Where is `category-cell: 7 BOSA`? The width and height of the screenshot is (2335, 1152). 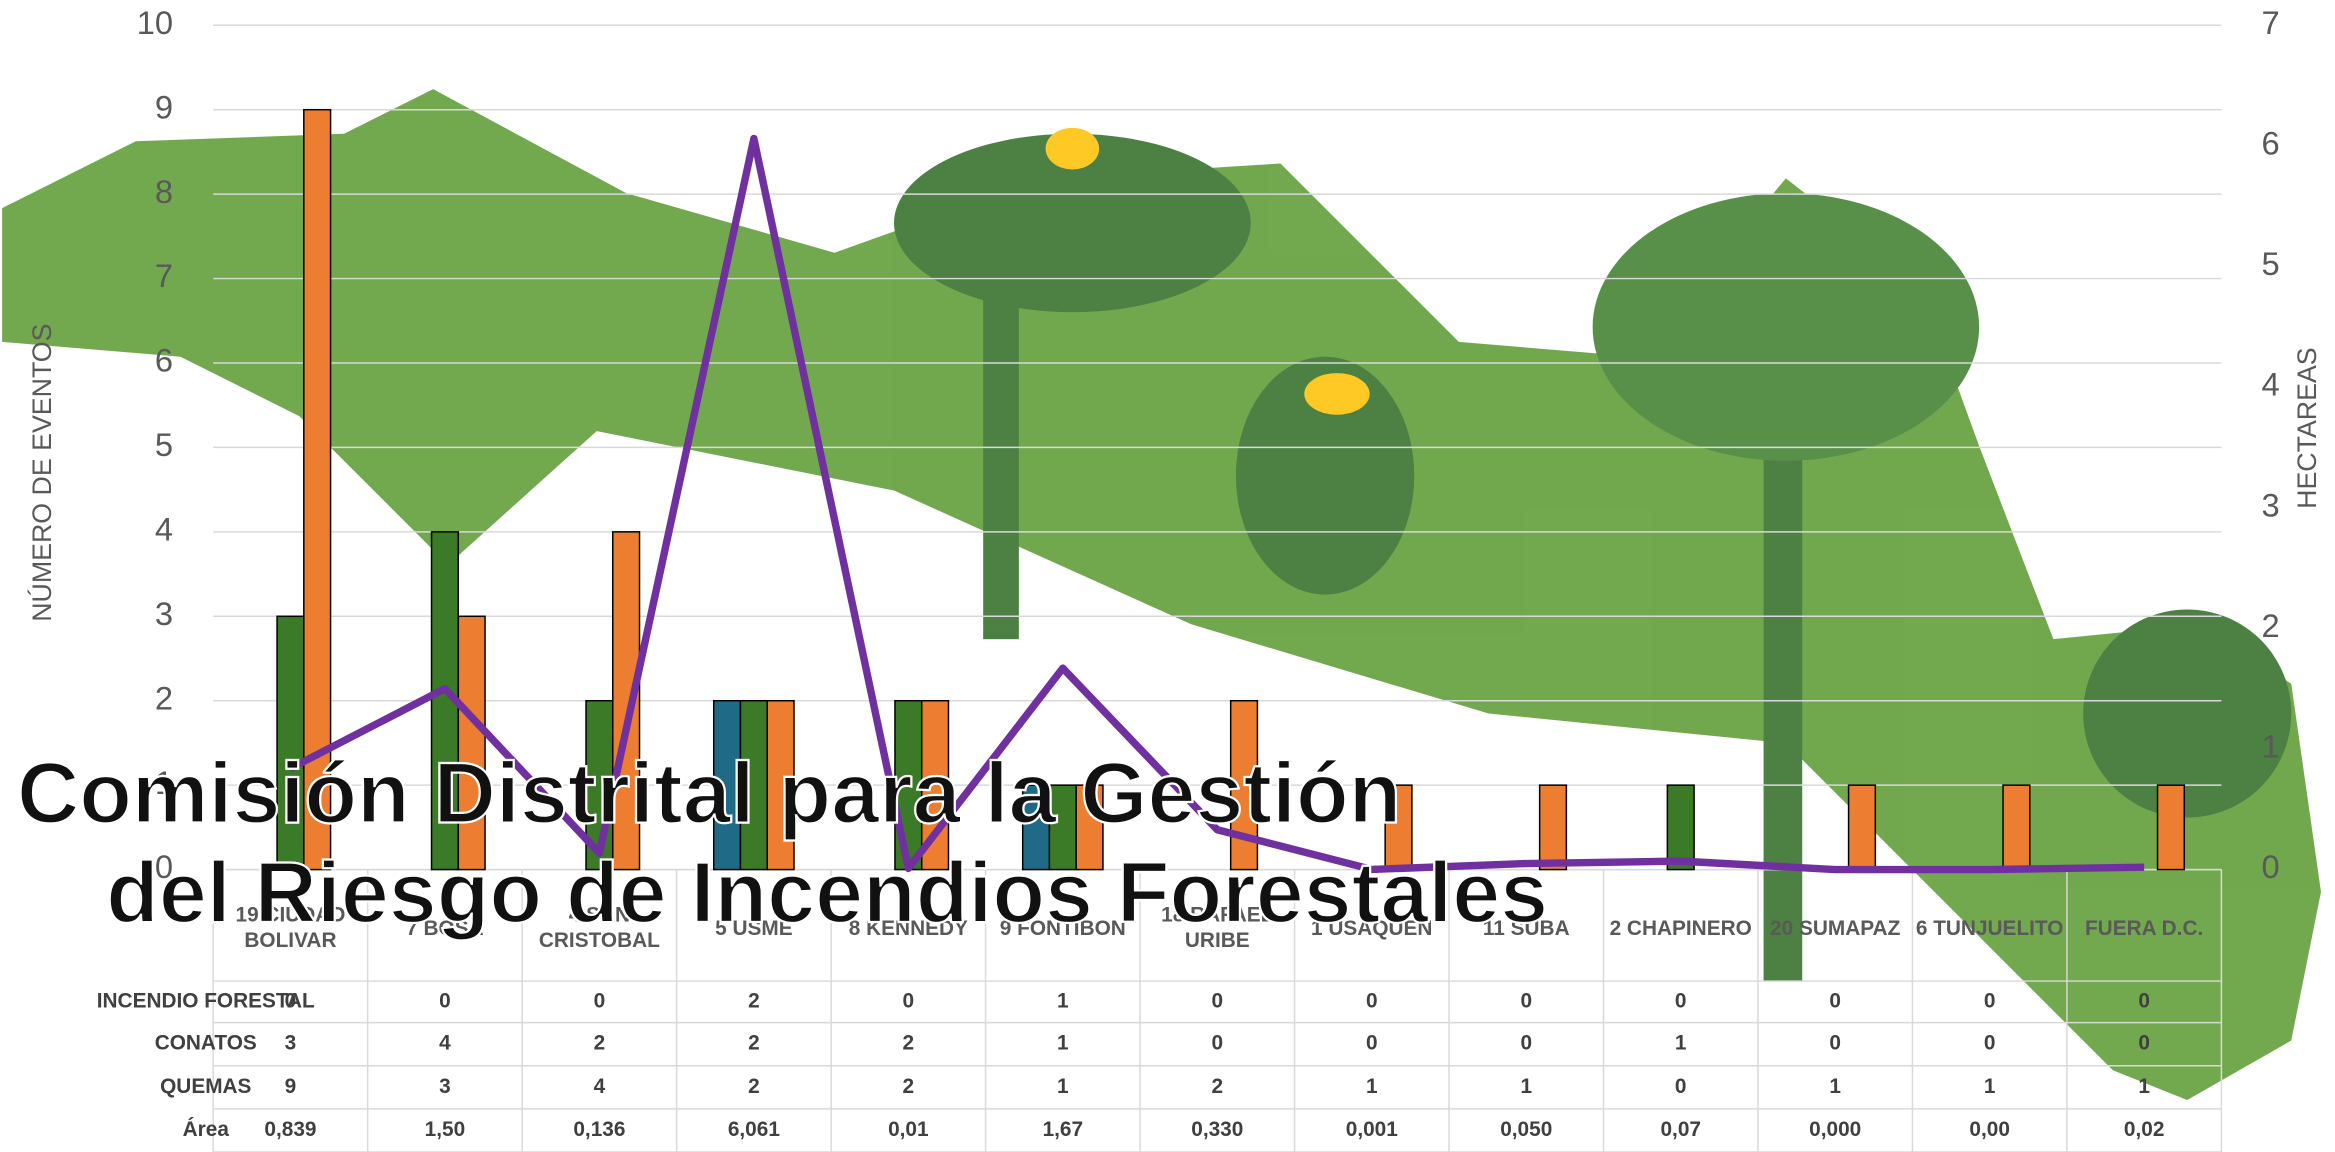 category-cell: 7 BOSA is located at coordinates (445, 926).